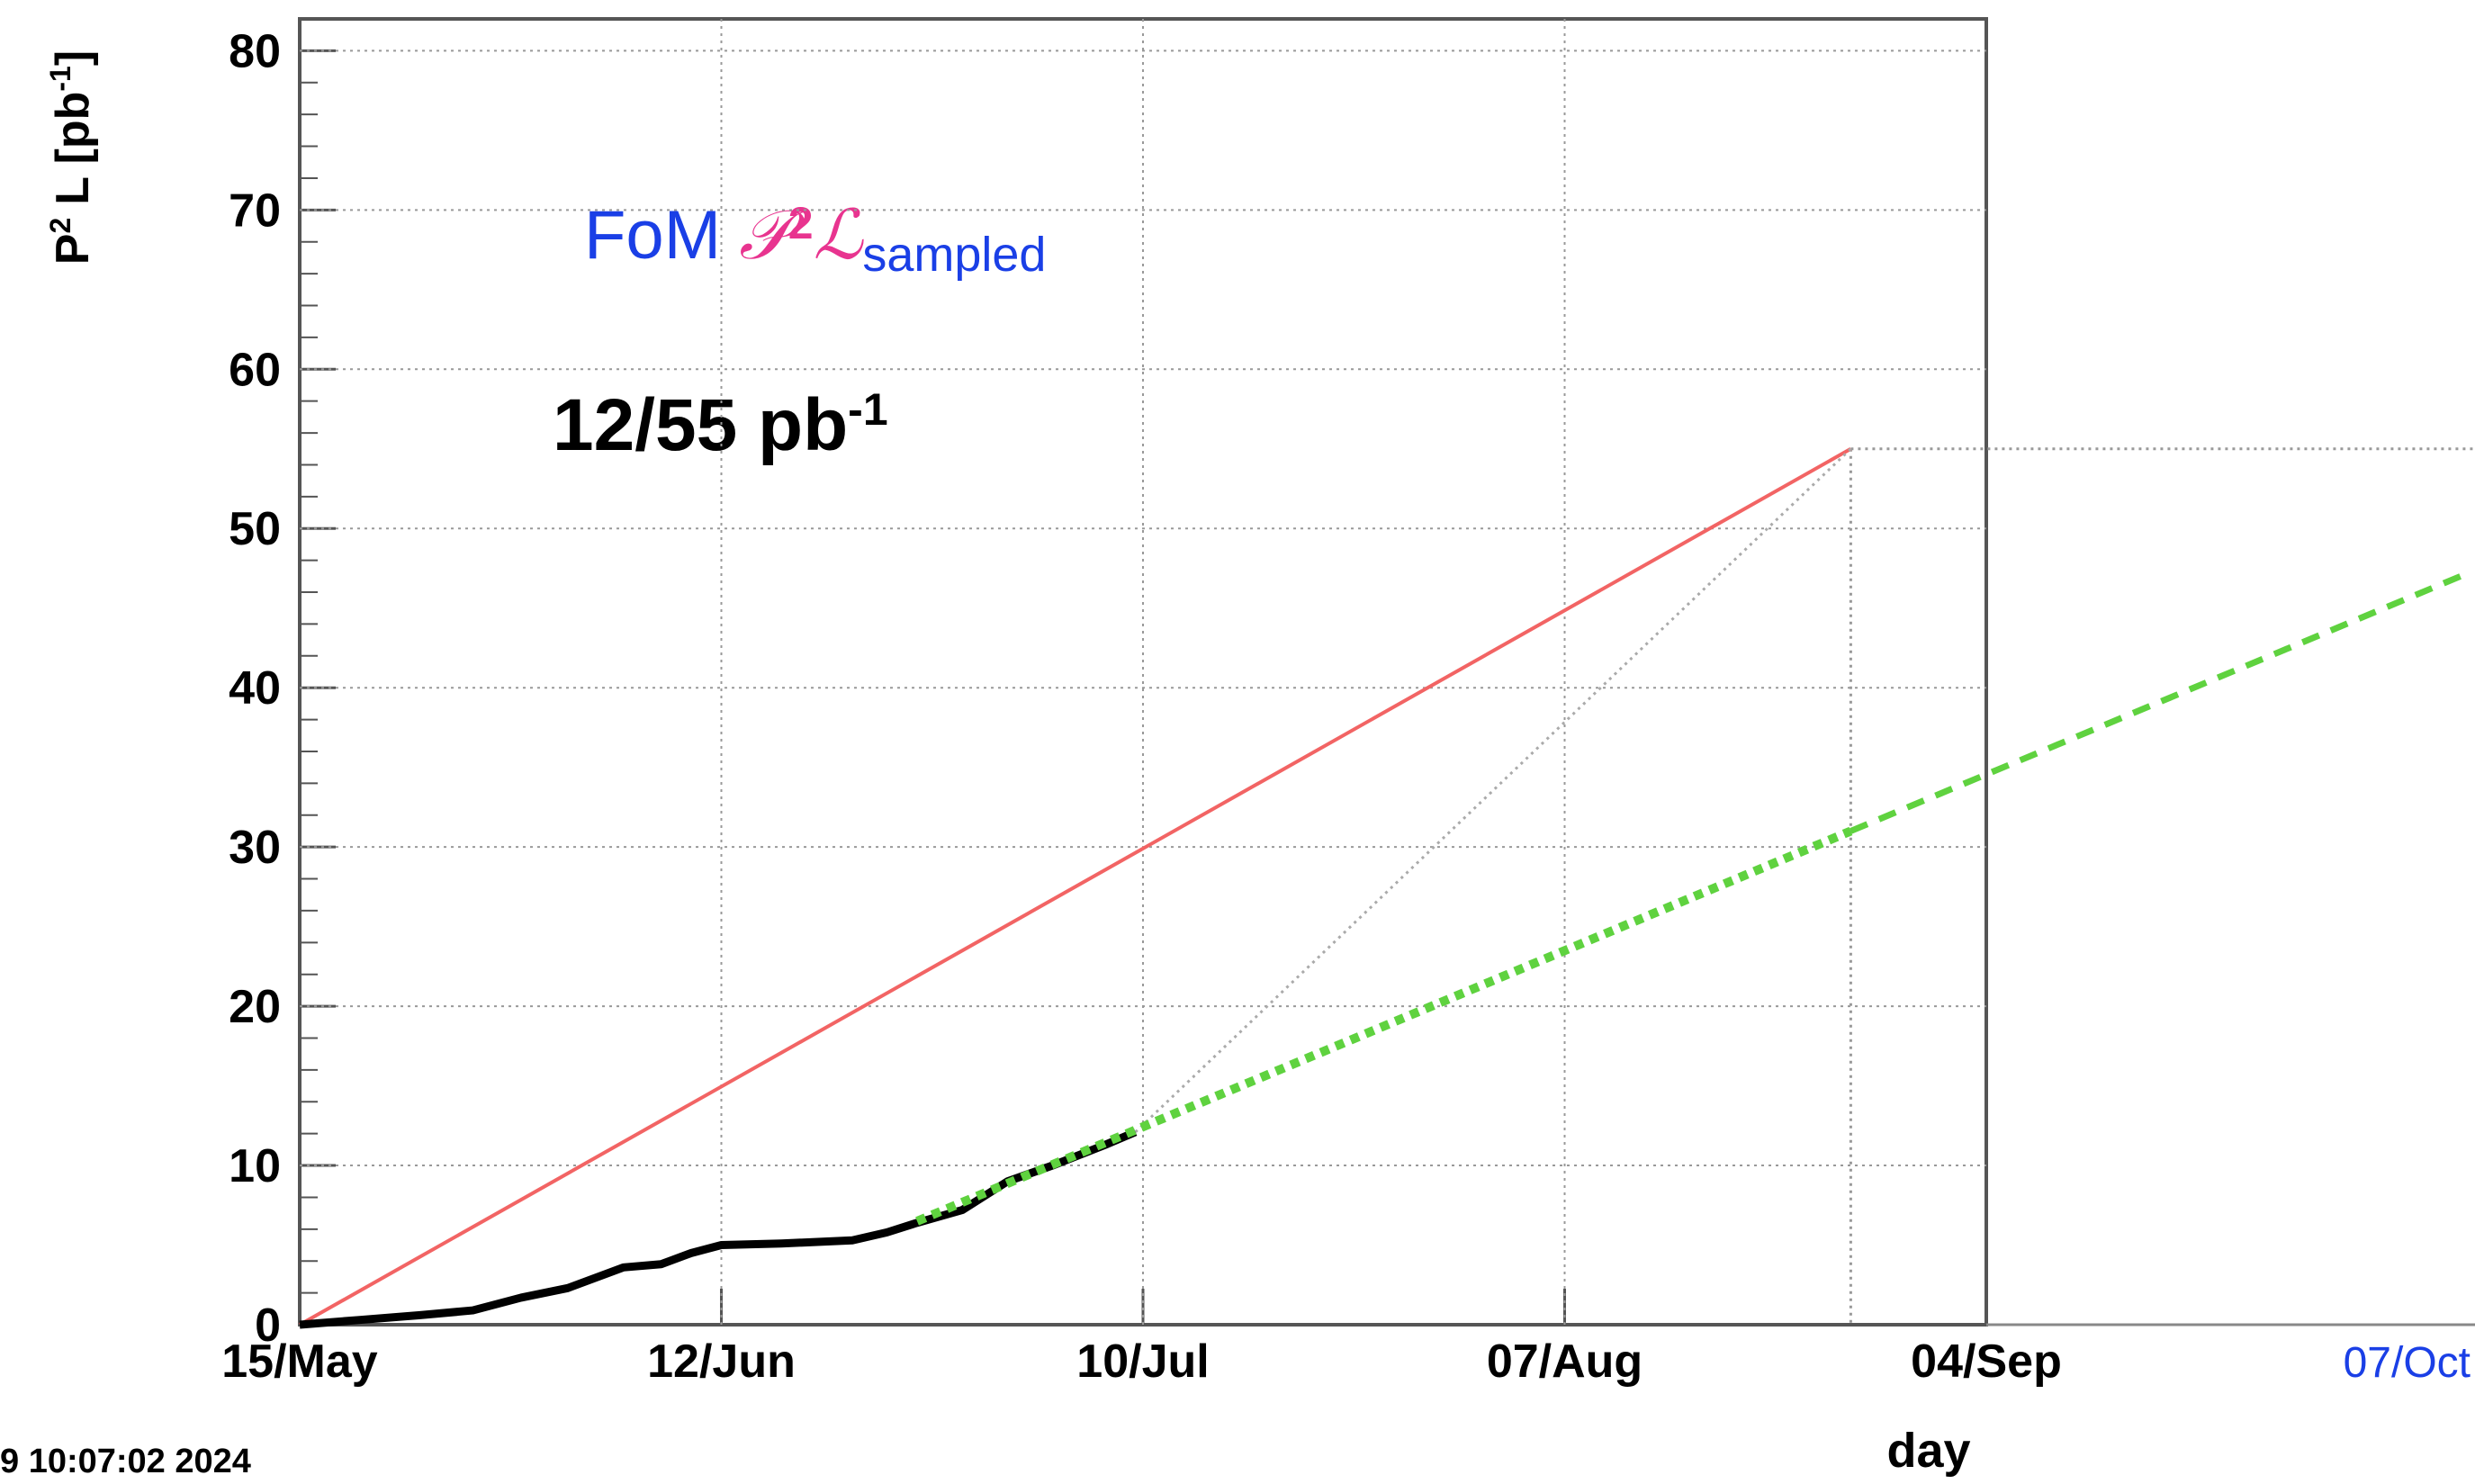 The image size is (2475, 1484). I want to click on y-tick-label: 50, so click(255, 529).